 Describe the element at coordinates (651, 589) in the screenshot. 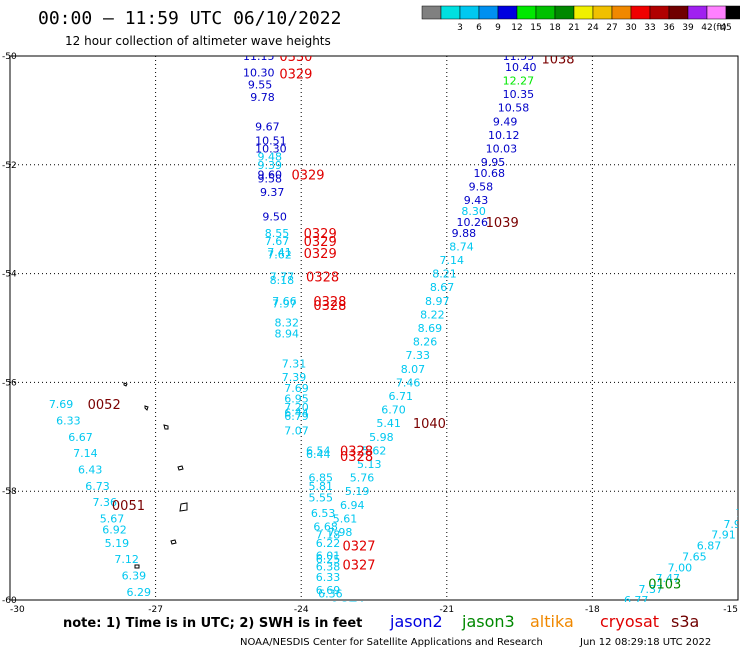

I see `swh-value-label: 7.37` at that location.